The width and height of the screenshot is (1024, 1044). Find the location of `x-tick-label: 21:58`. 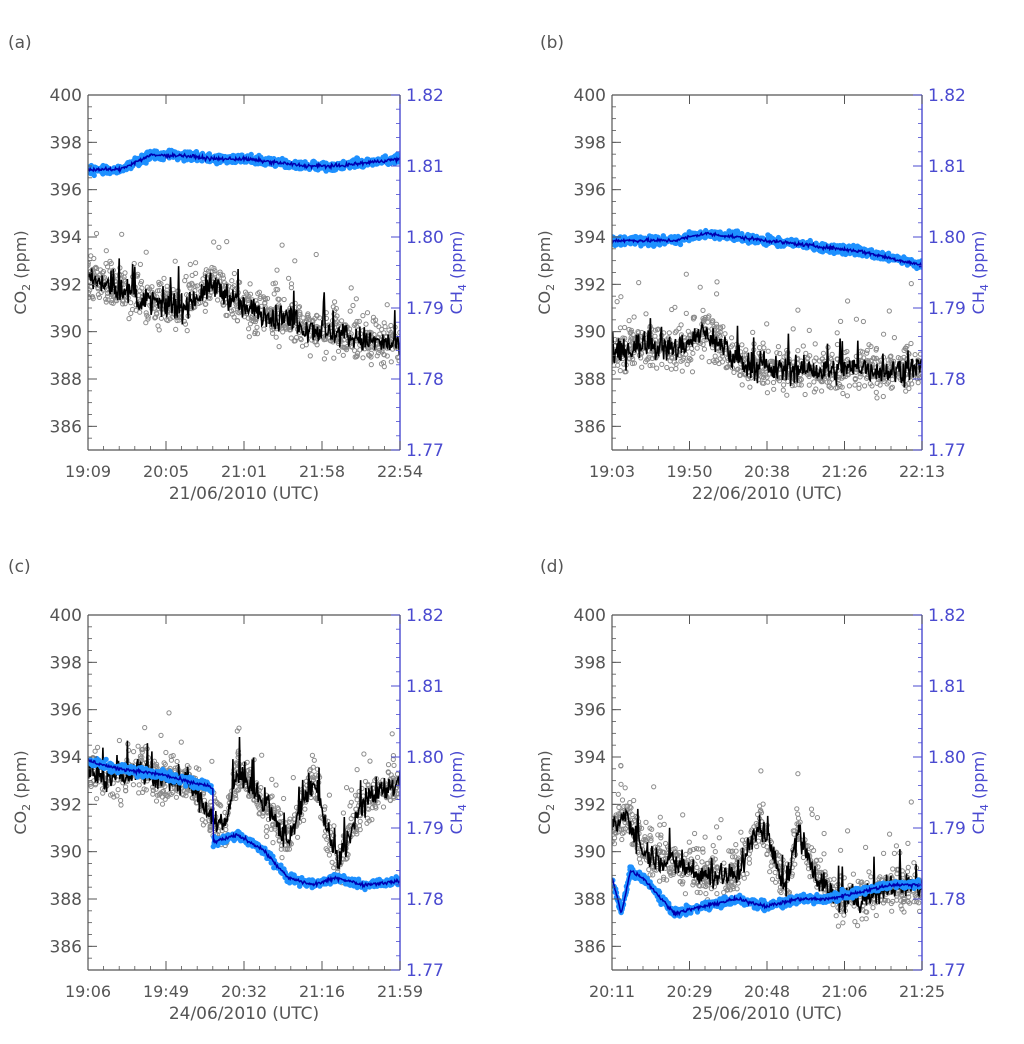

x-tick-label: 21:58 is located at coordinates (322, 471).